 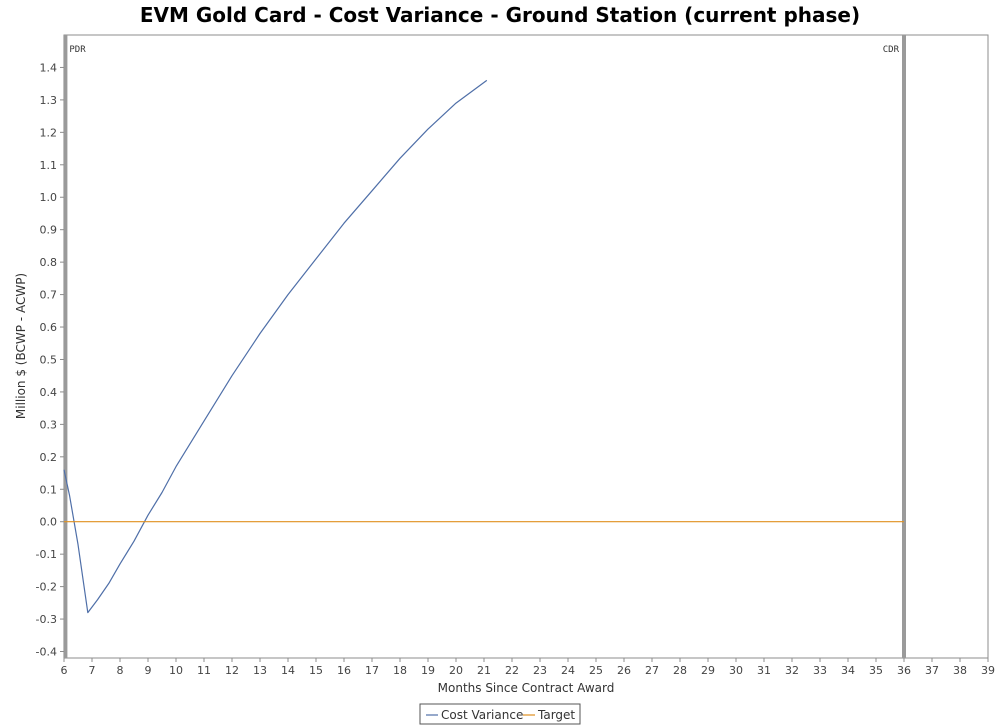 What do you see at coordinates (64, 670) in the screenshot?
I see `x-tick-label: 6` at bounding box center [64, 670].